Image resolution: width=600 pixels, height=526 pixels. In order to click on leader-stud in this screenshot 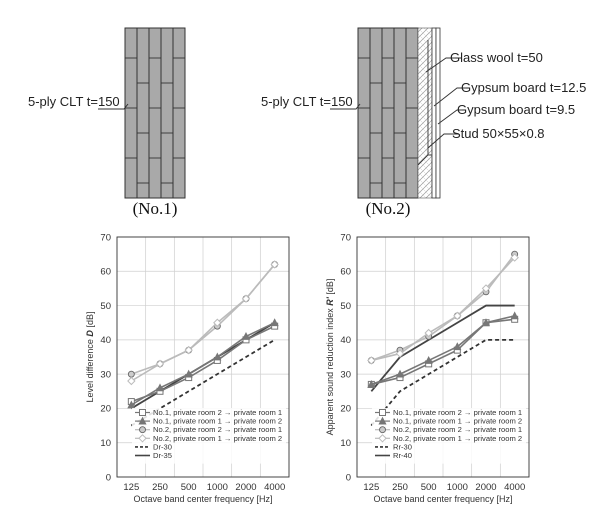, I will do `click(442, 141)`.